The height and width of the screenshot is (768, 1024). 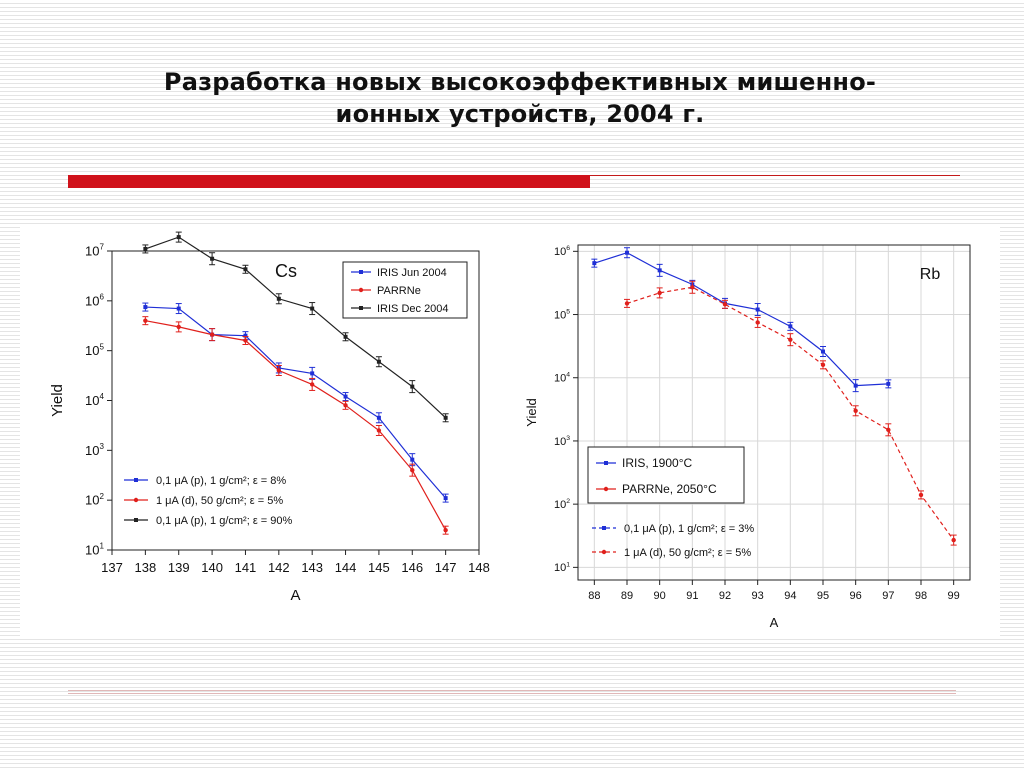 I want to click on y-tick-label: 10¹, so click(x=94, y=550).